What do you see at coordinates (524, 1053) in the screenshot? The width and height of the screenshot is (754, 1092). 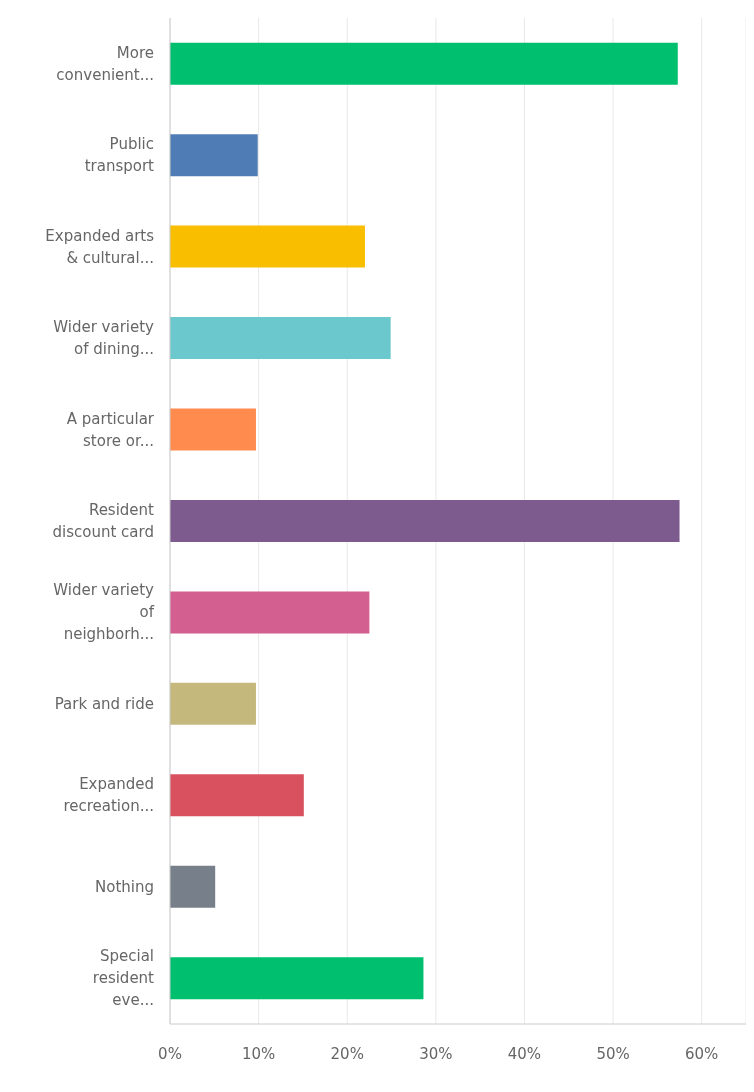 I see `x-tick-label: 40%` at bounding box center [524, 1053].